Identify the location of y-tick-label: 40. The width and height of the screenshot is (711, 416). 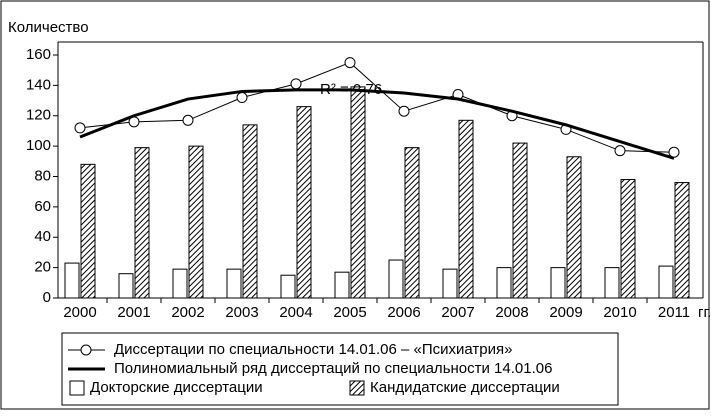
(42, 236).